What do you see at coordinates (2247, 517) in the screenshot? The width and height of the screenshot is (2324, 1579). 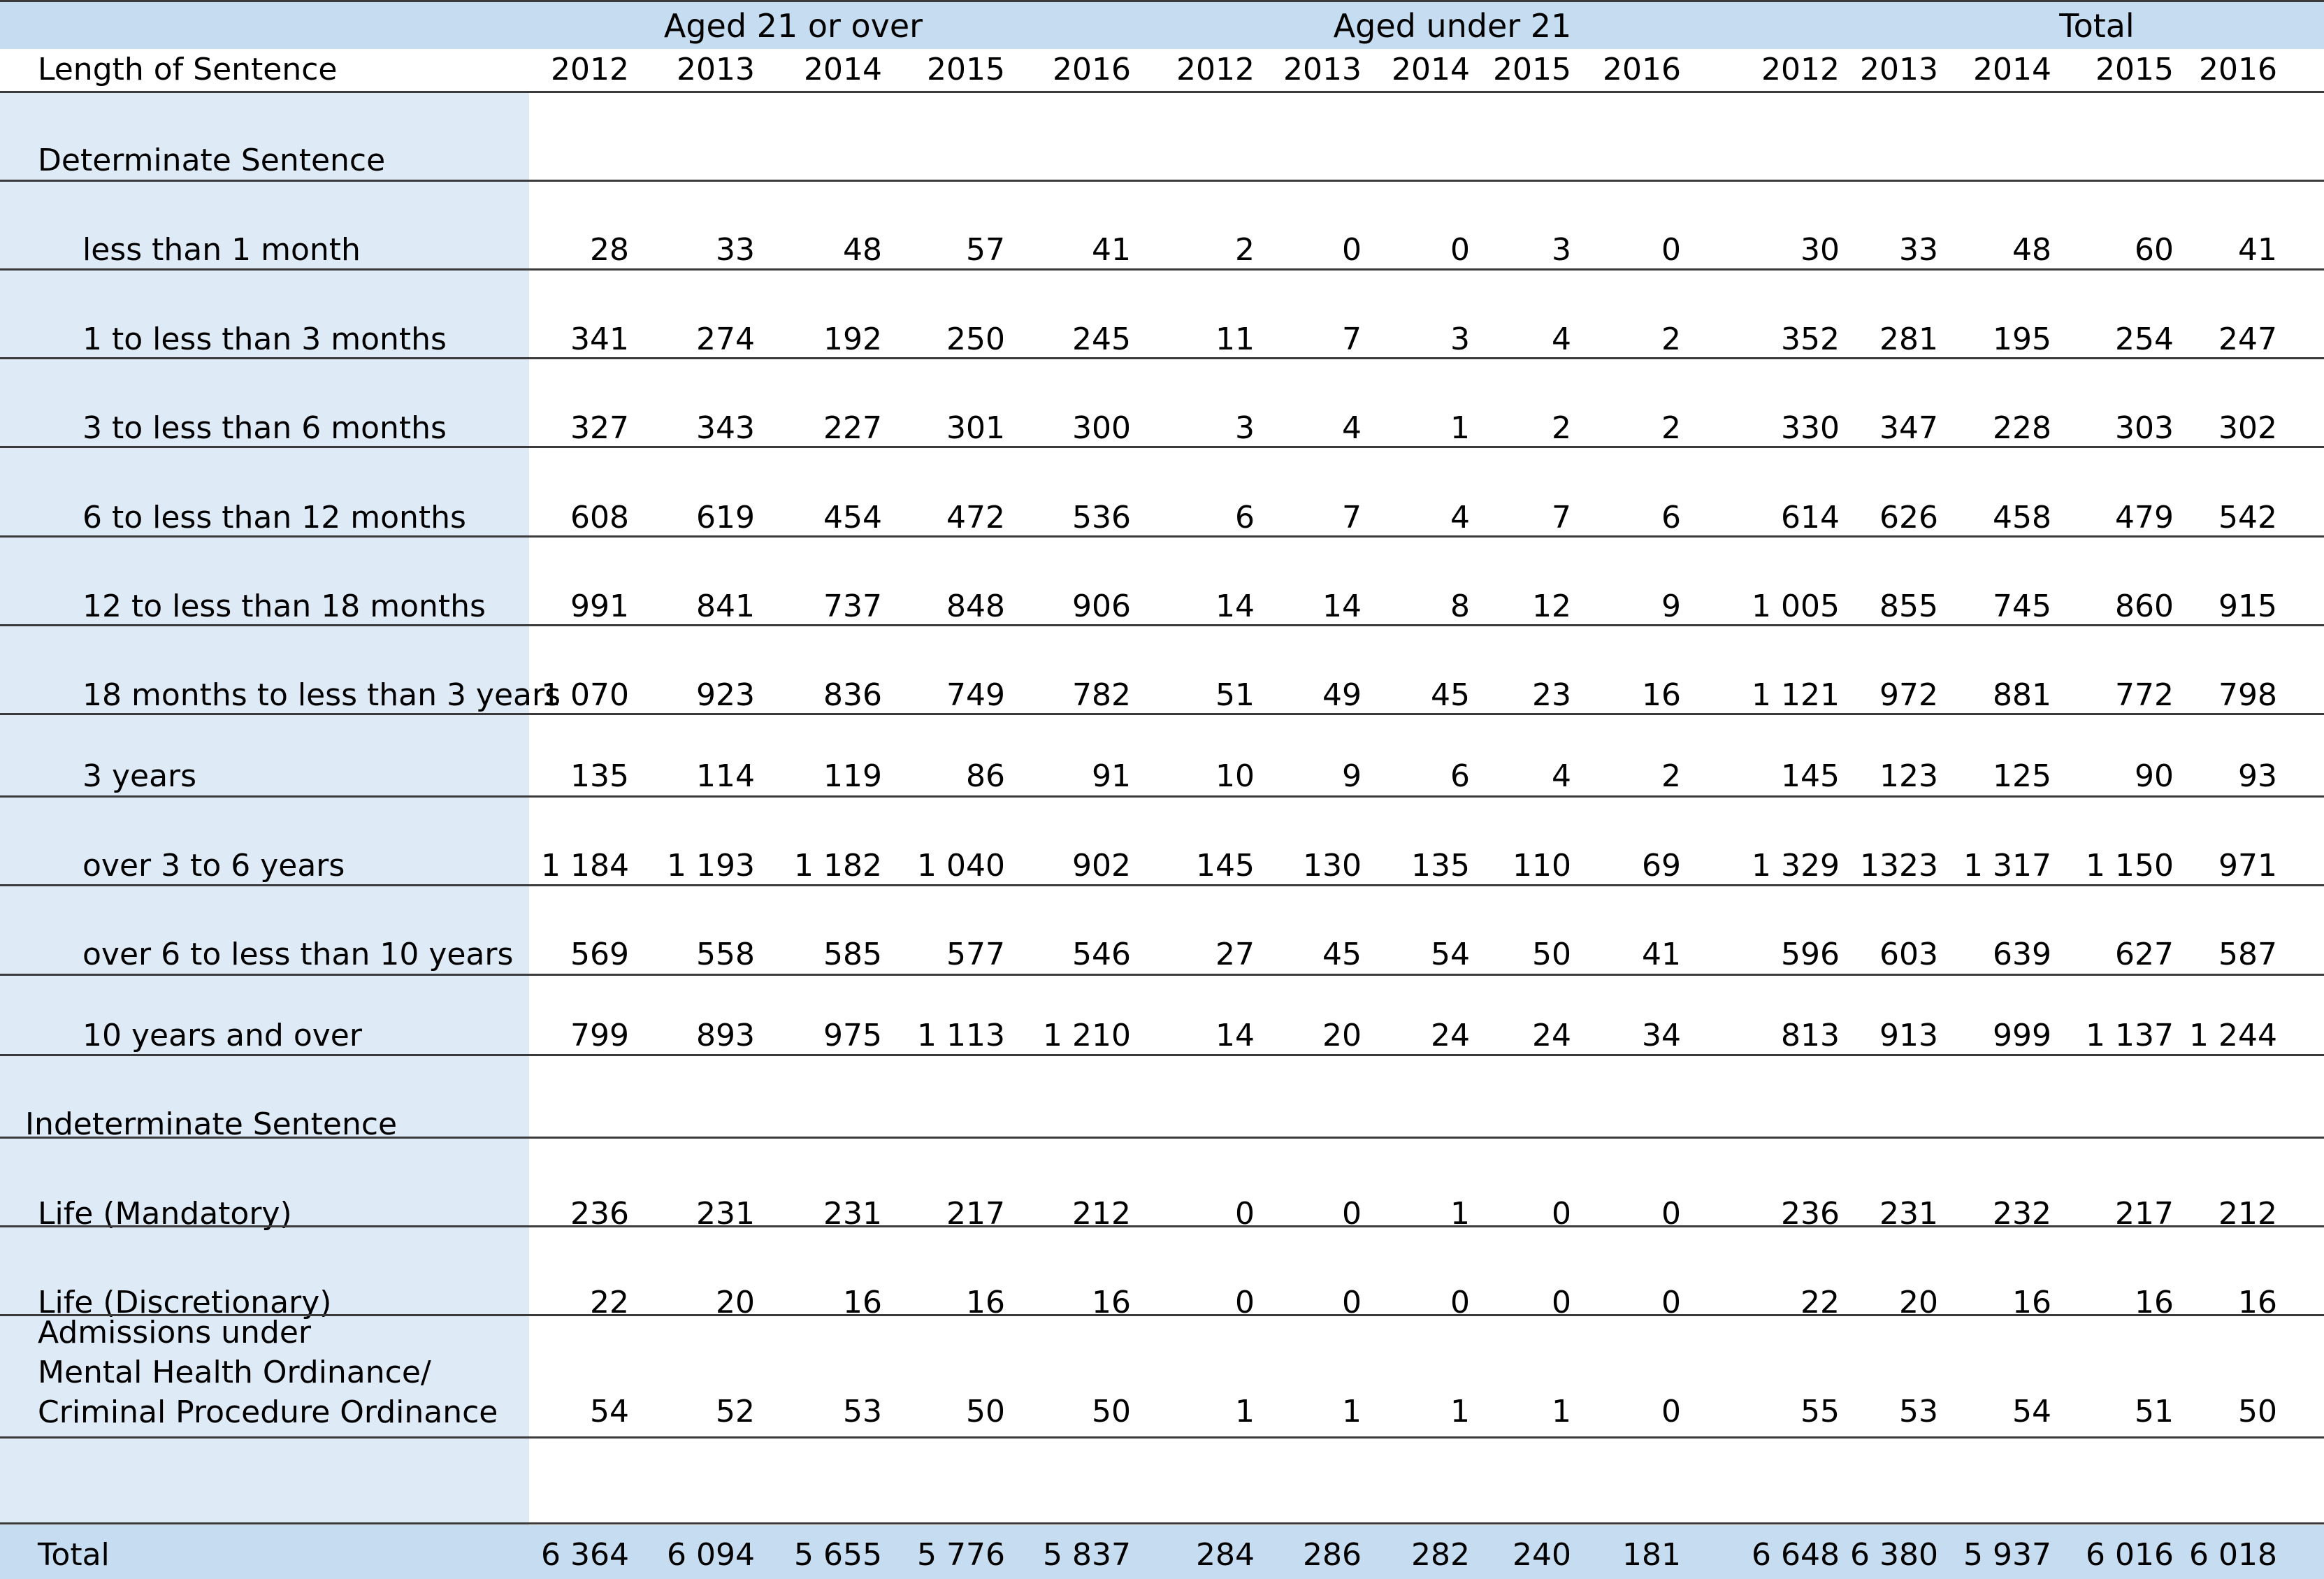 I see `table-cell: 542` at bounding box center [2247, 517].